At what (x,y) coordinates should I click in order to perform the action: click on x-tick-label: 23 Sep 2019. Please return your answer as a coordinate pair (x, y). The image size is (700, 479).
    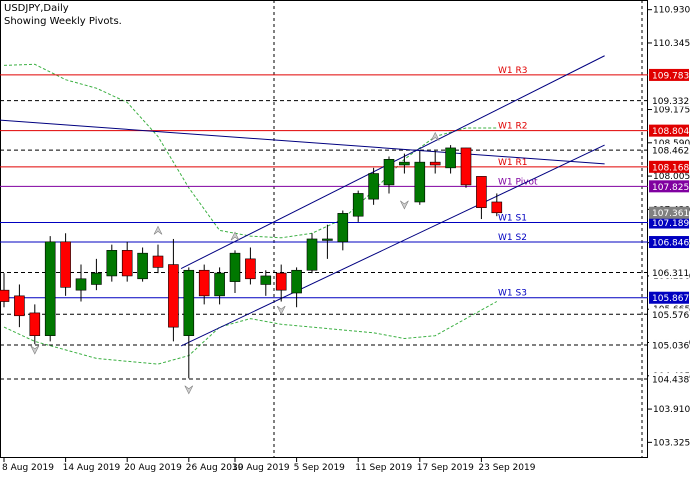
    Looking at the image, I should click on (506, 468).